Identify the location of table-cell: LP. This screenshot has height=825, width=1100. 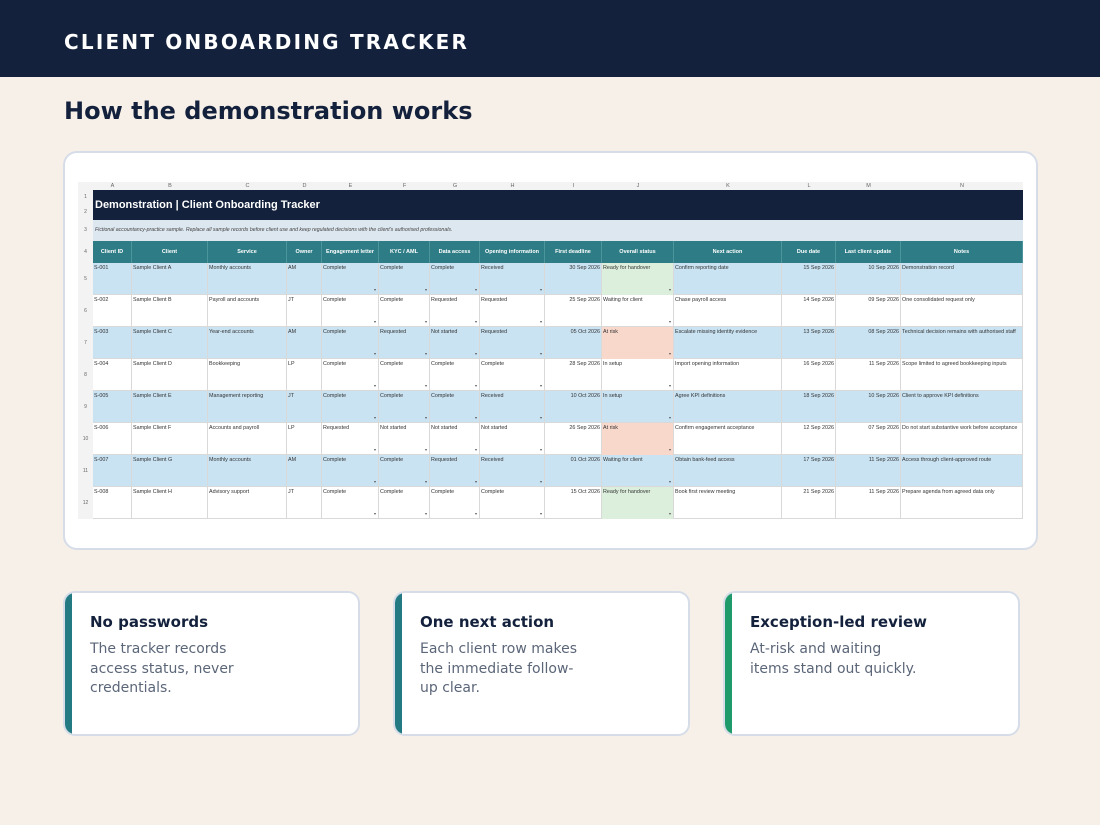
(304, 375).